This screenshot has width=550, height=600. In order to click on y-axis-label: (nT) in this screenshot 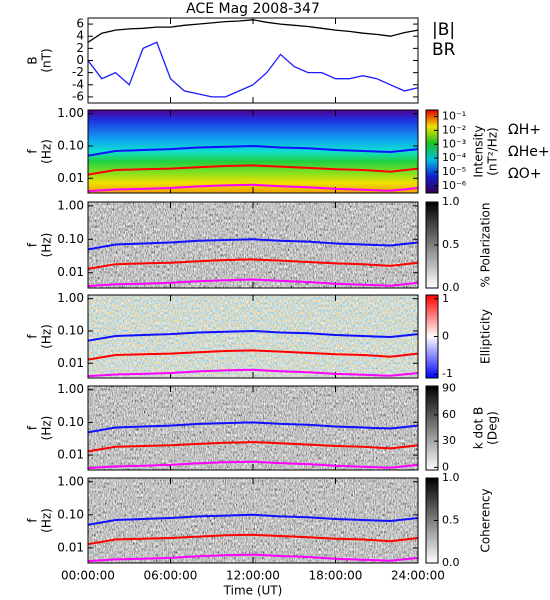, I will do `click(47, 60)`.